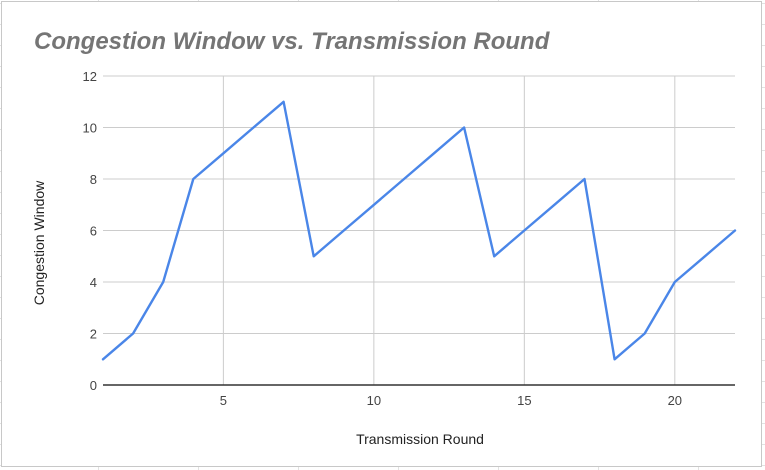 This screenshot has width=765, height=470. I want to click on x-tick-label: 20, so click(675, 400).